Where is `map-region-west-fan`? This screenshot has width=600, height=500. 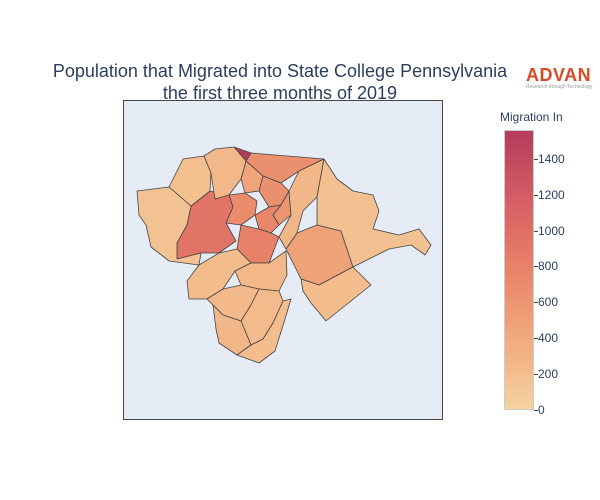
map-region-west-fan is located at coordinates (169, 226).